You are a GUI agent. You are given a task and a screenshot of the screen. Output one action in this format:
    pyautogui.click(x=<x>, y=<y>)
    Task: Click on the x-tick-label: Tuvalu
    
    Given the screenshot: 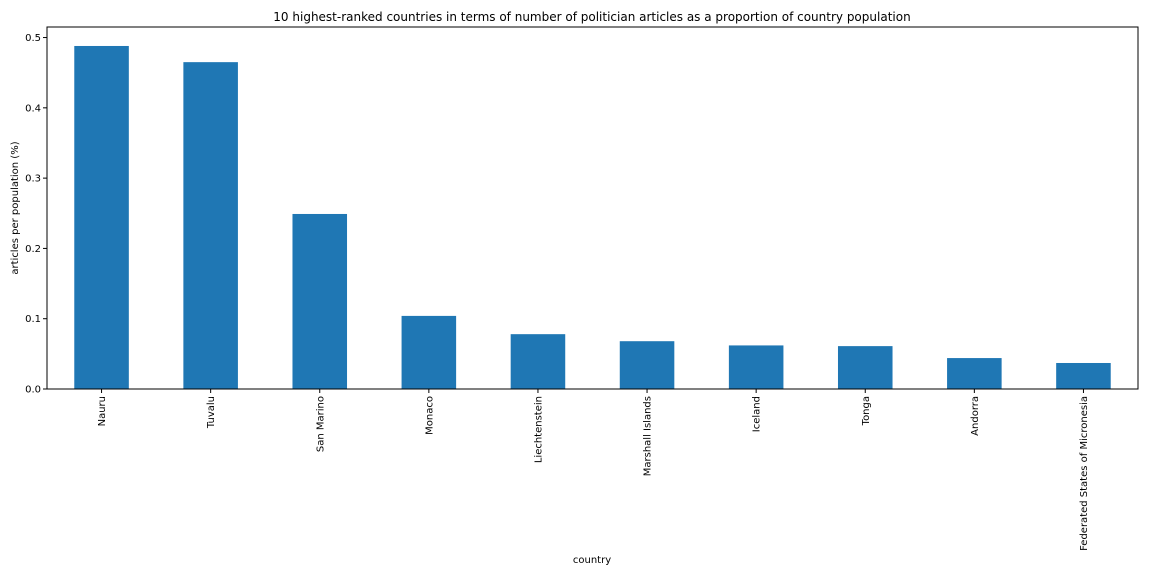 What is the action you would take?
    pyautogui.click(x=211, y=412)
    